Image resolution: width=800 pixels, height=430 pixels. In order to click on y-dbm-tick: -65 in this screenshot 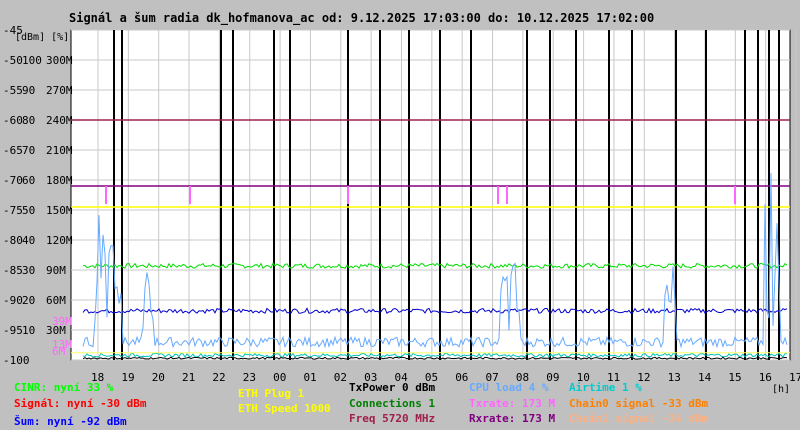, I will do `click(13, 150)`.